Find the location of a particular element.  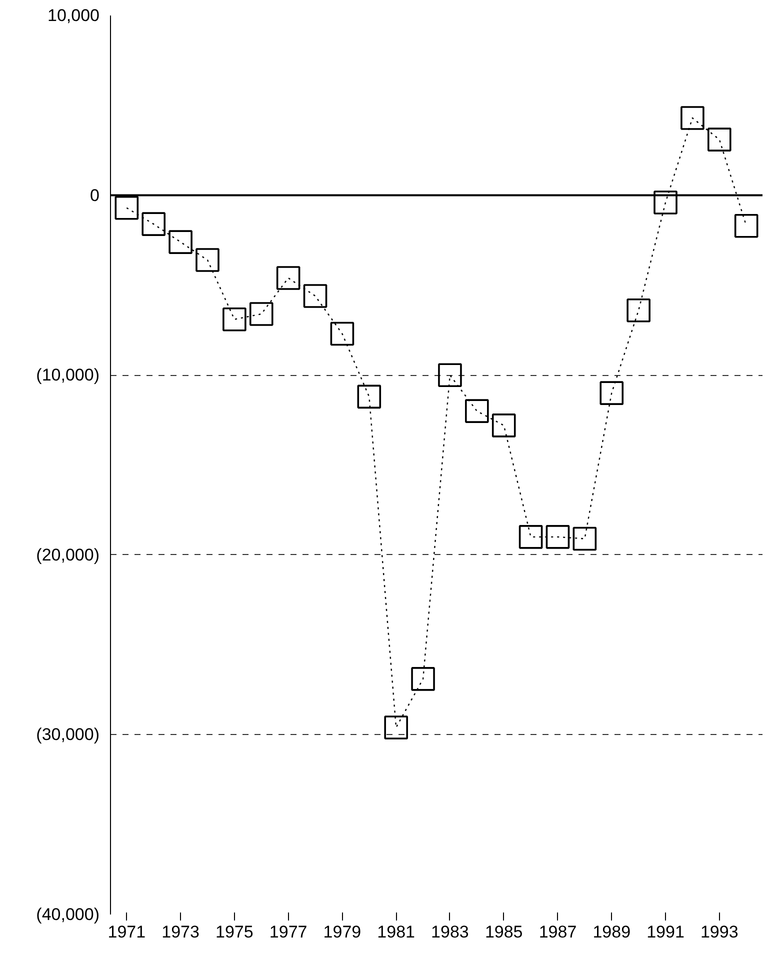

x-tick-label: 1989 is located at coordinates (611, 932).